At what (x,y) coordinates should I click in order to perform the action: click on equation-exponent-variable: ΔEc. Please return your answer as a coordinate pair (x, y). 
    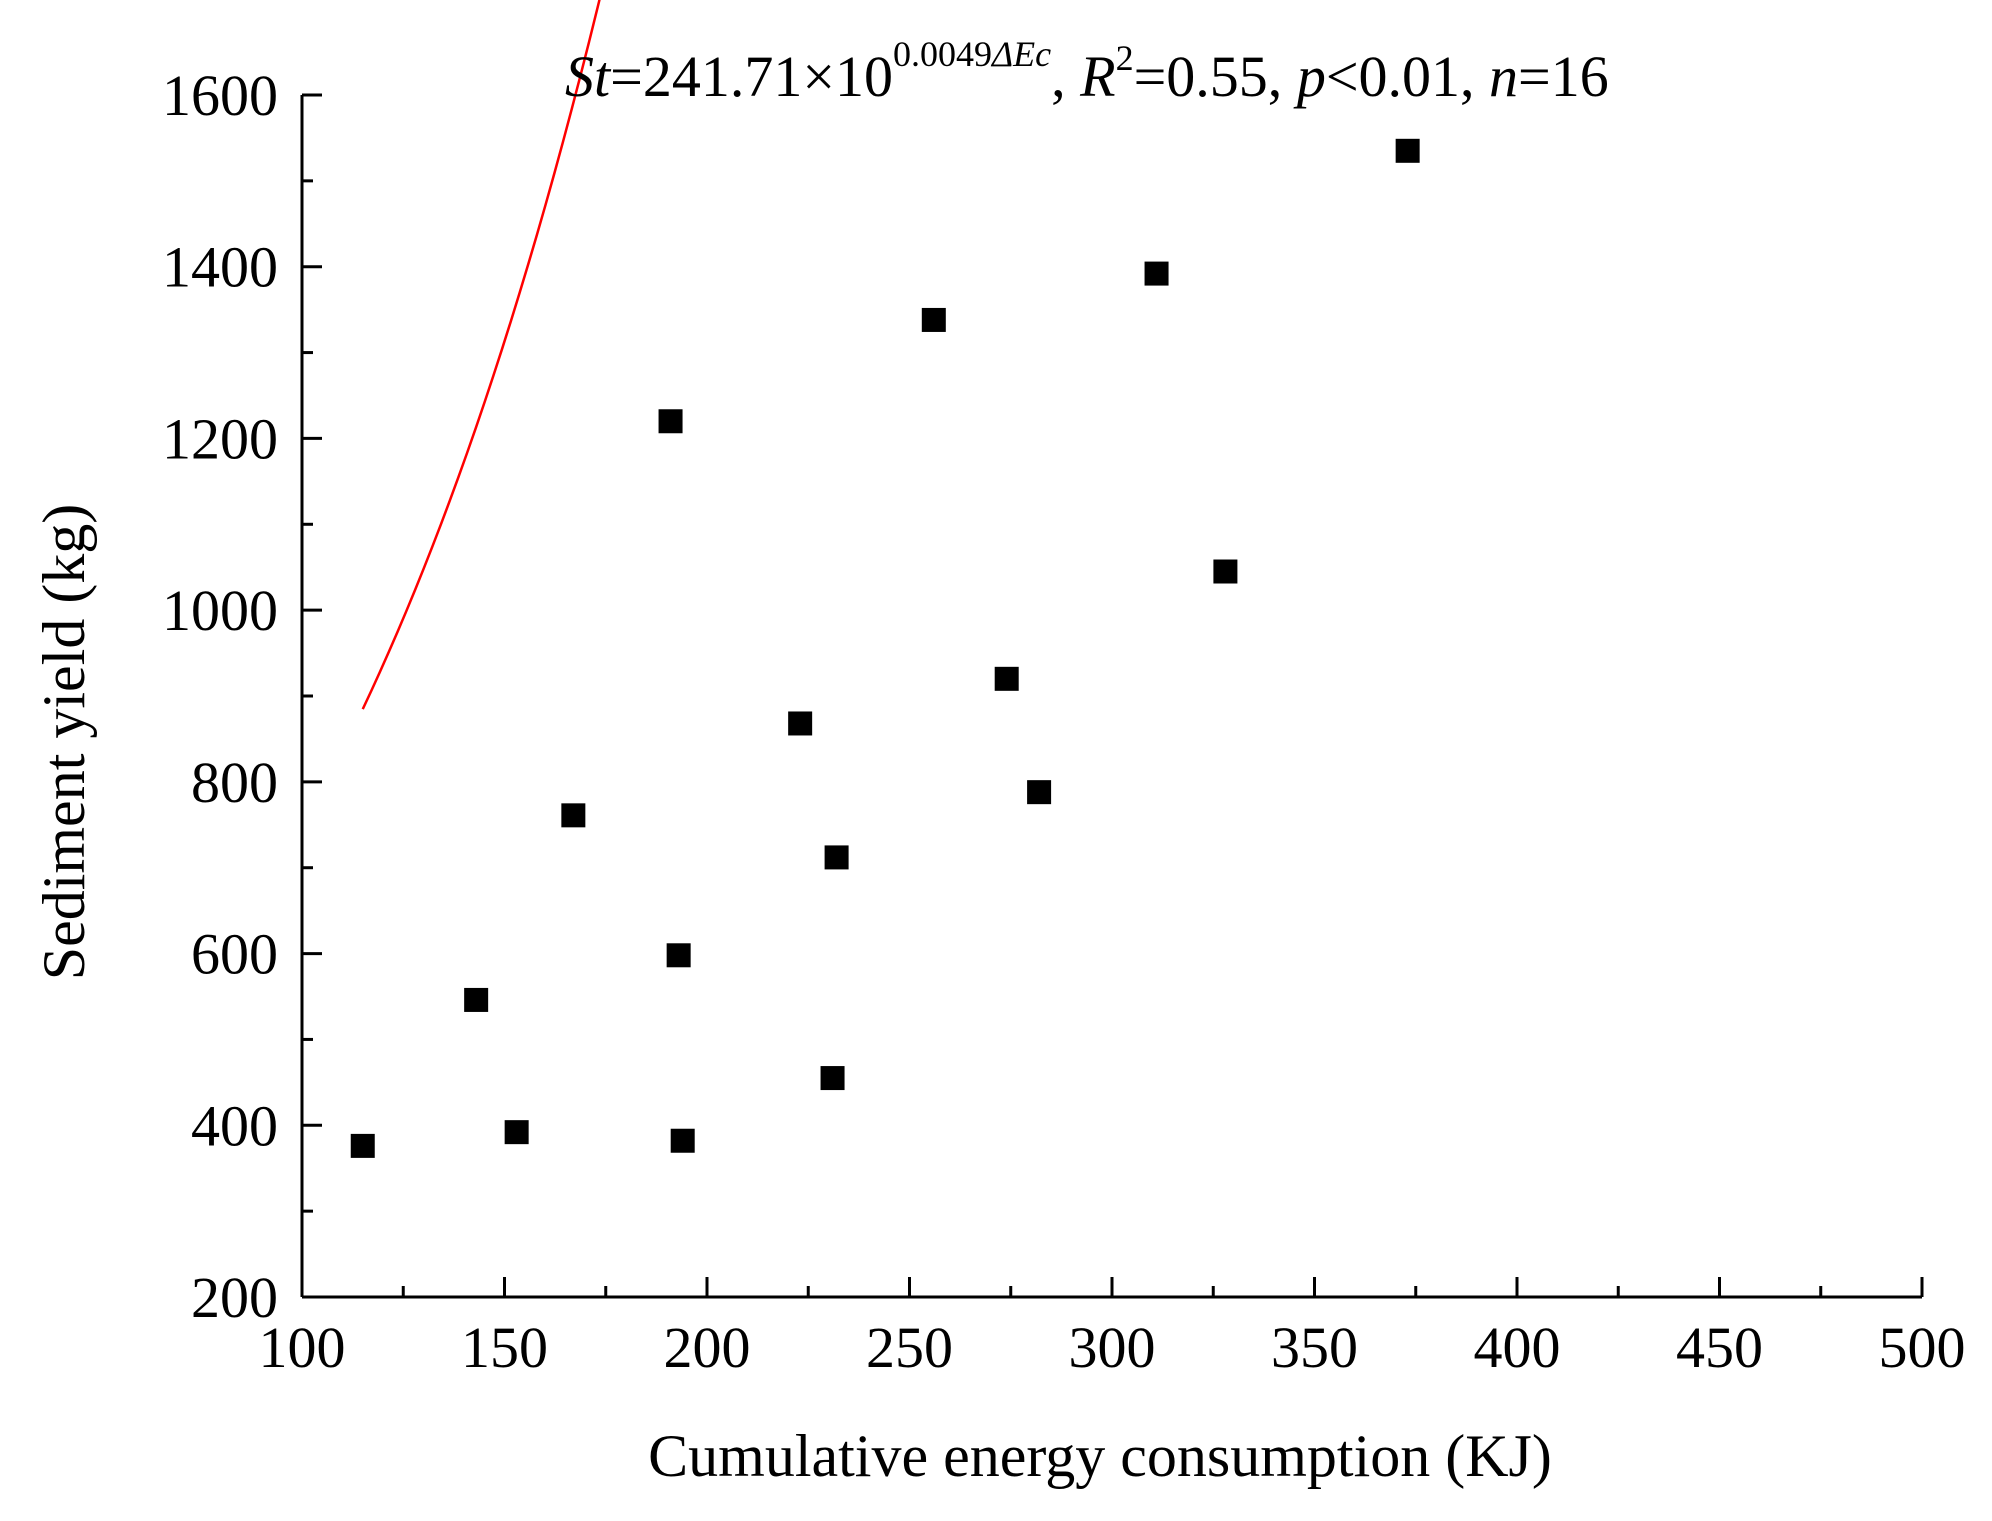
    Looking at the image, I should click on (1020, 54).